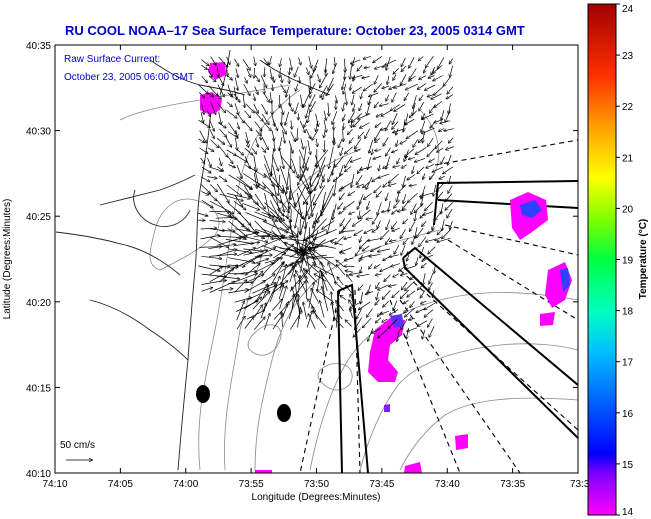 This screenshot has height=519, width=651. I want to click on buoy-marker, so click(203, 394).